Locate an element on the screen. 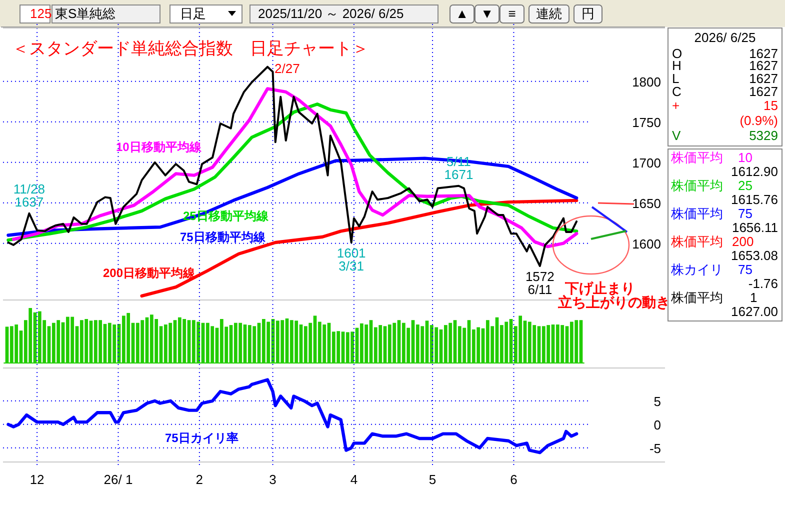 Image resolution: width=785 pixels, height=519 pixels. text: H is located at coordinates (677, 65).